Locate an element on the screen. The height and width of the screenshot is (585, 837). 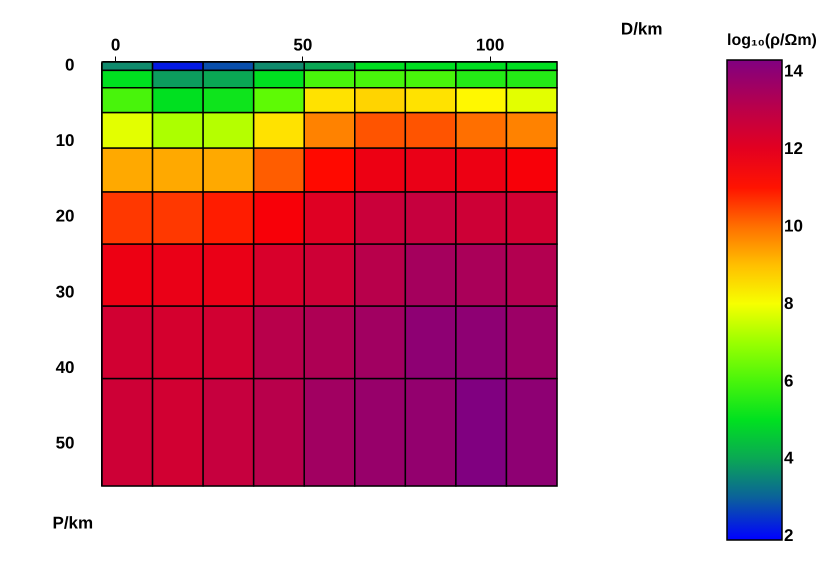
x-tick-label: 50 is located at coordinates (302, 45).